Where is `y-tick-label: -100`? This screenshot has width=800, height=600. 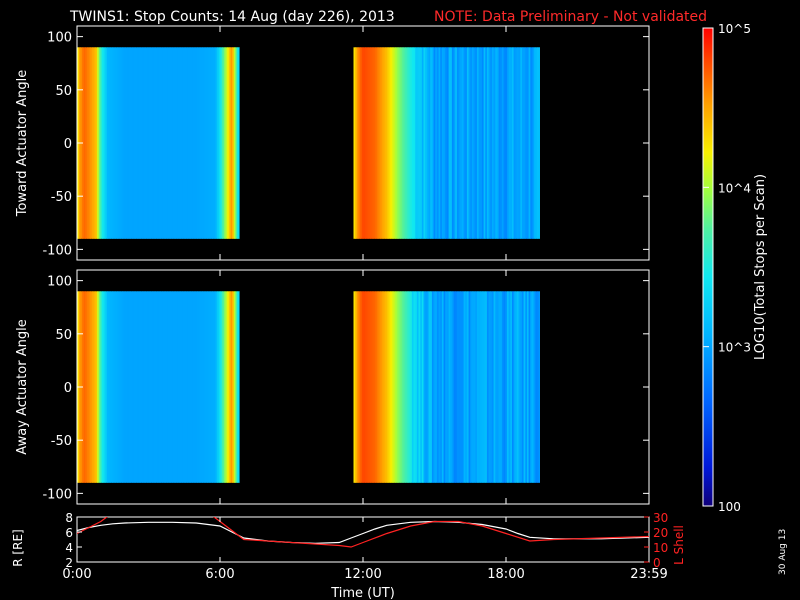
y-tick-label: -100 is located at coordinates (57, 494).